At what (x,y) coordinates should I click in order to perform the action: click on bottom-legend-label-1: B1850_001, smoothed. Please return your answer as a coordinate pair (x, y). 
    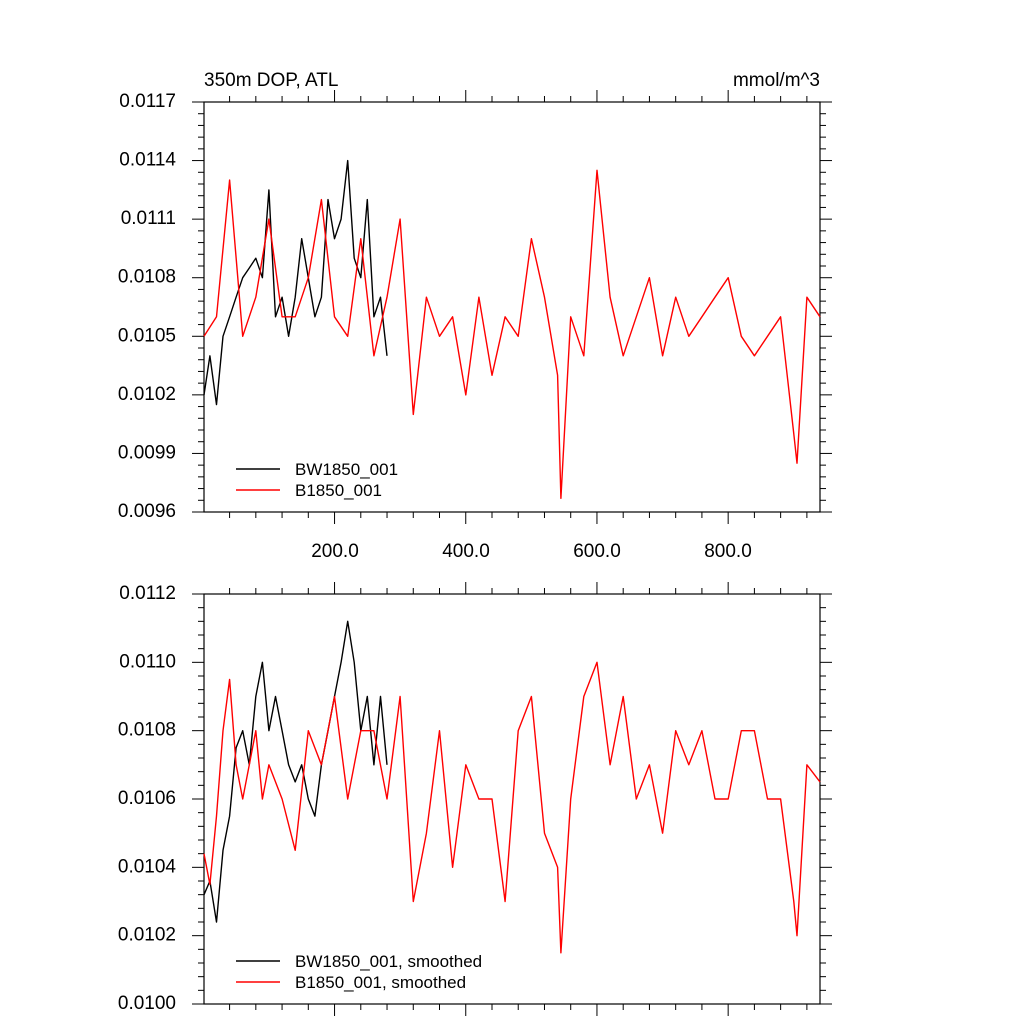
    Looking at the image, I should click on (380, 982).